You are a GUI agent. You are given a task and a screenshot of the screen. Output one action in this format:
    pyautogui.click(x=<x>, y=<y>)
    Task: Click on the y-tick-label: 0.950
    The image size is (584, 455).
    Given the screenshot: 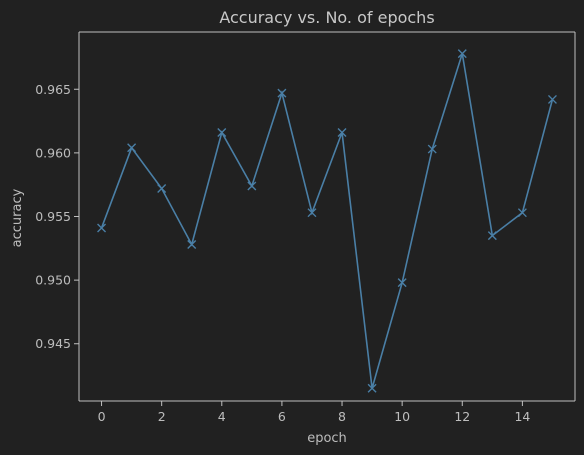 What is the action you would take?
    pyautogui.click(x=53, y=280)
    